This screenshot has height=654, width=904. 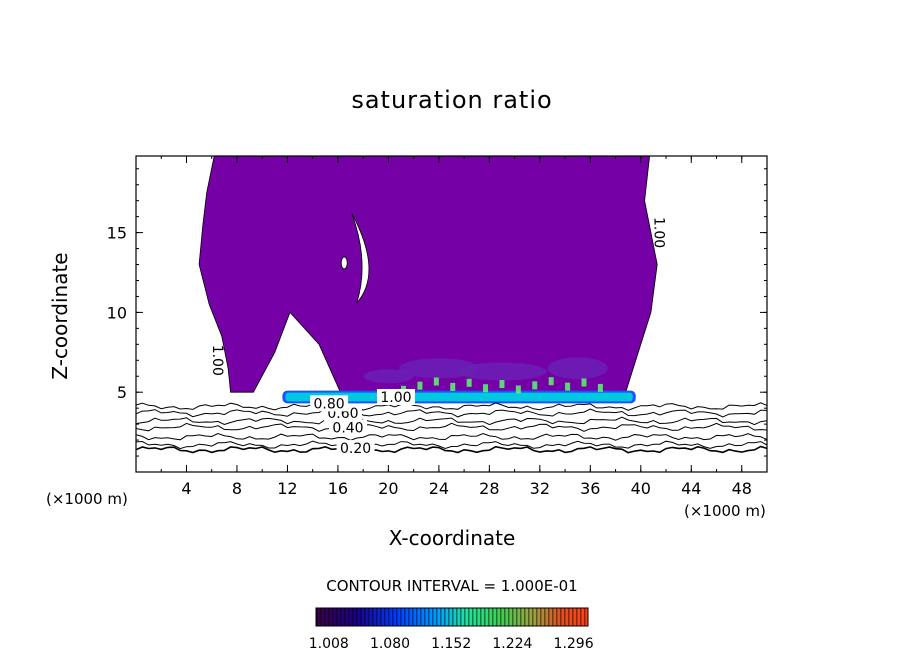 What do you see at coordinates (725, 511) in the screenshot?
I see `x-axis-unit-right: (×1000 m)` at bounding box center [725, 511].